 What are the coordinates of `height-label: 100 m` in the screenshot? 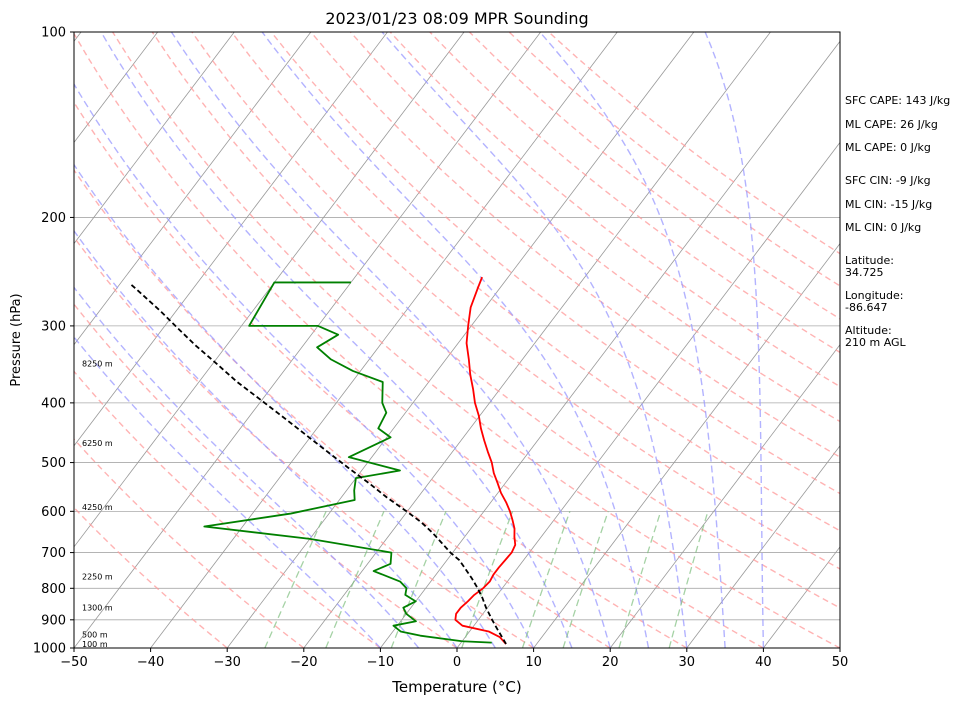 It's located at (95, 644).